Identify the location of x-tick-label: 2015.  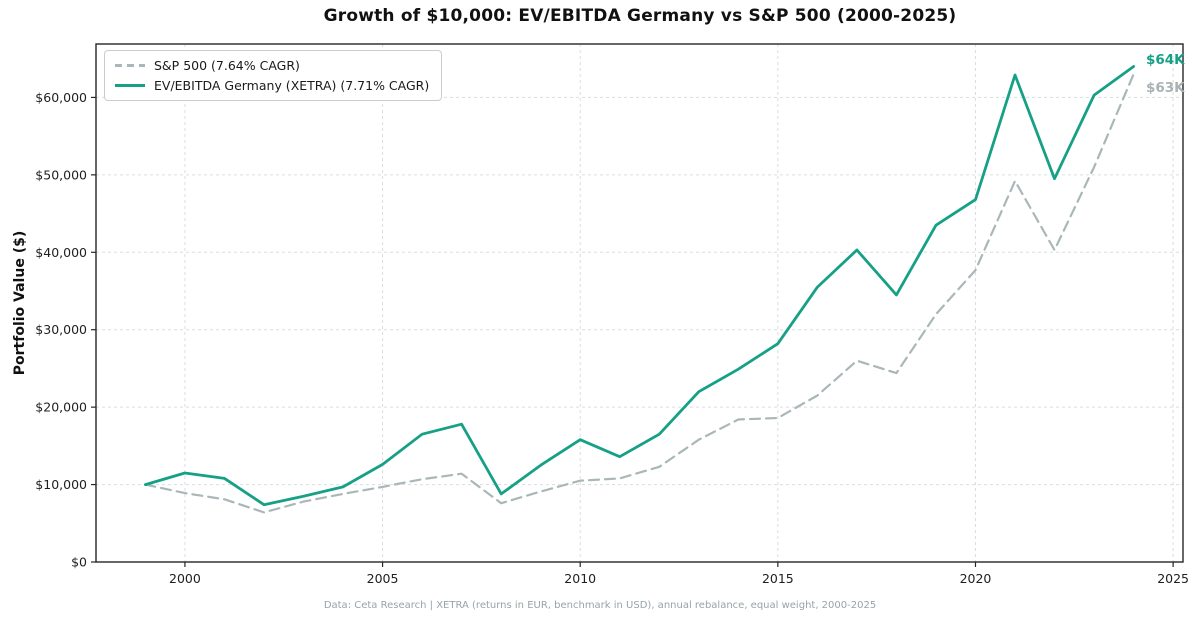
(778, 578).